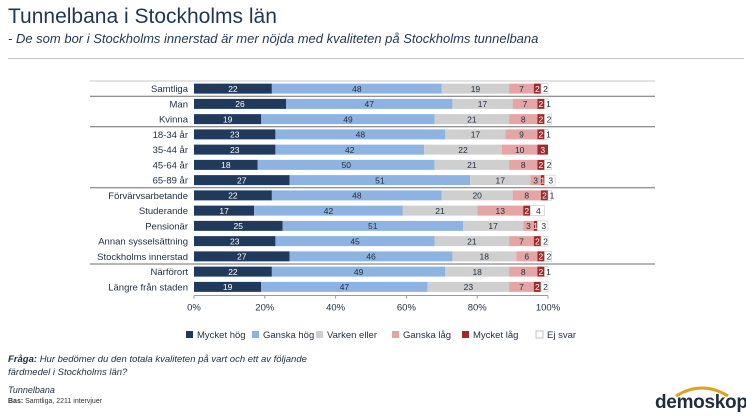  I want to click on category-label: Stockholms innerstad, so click(142, 257).